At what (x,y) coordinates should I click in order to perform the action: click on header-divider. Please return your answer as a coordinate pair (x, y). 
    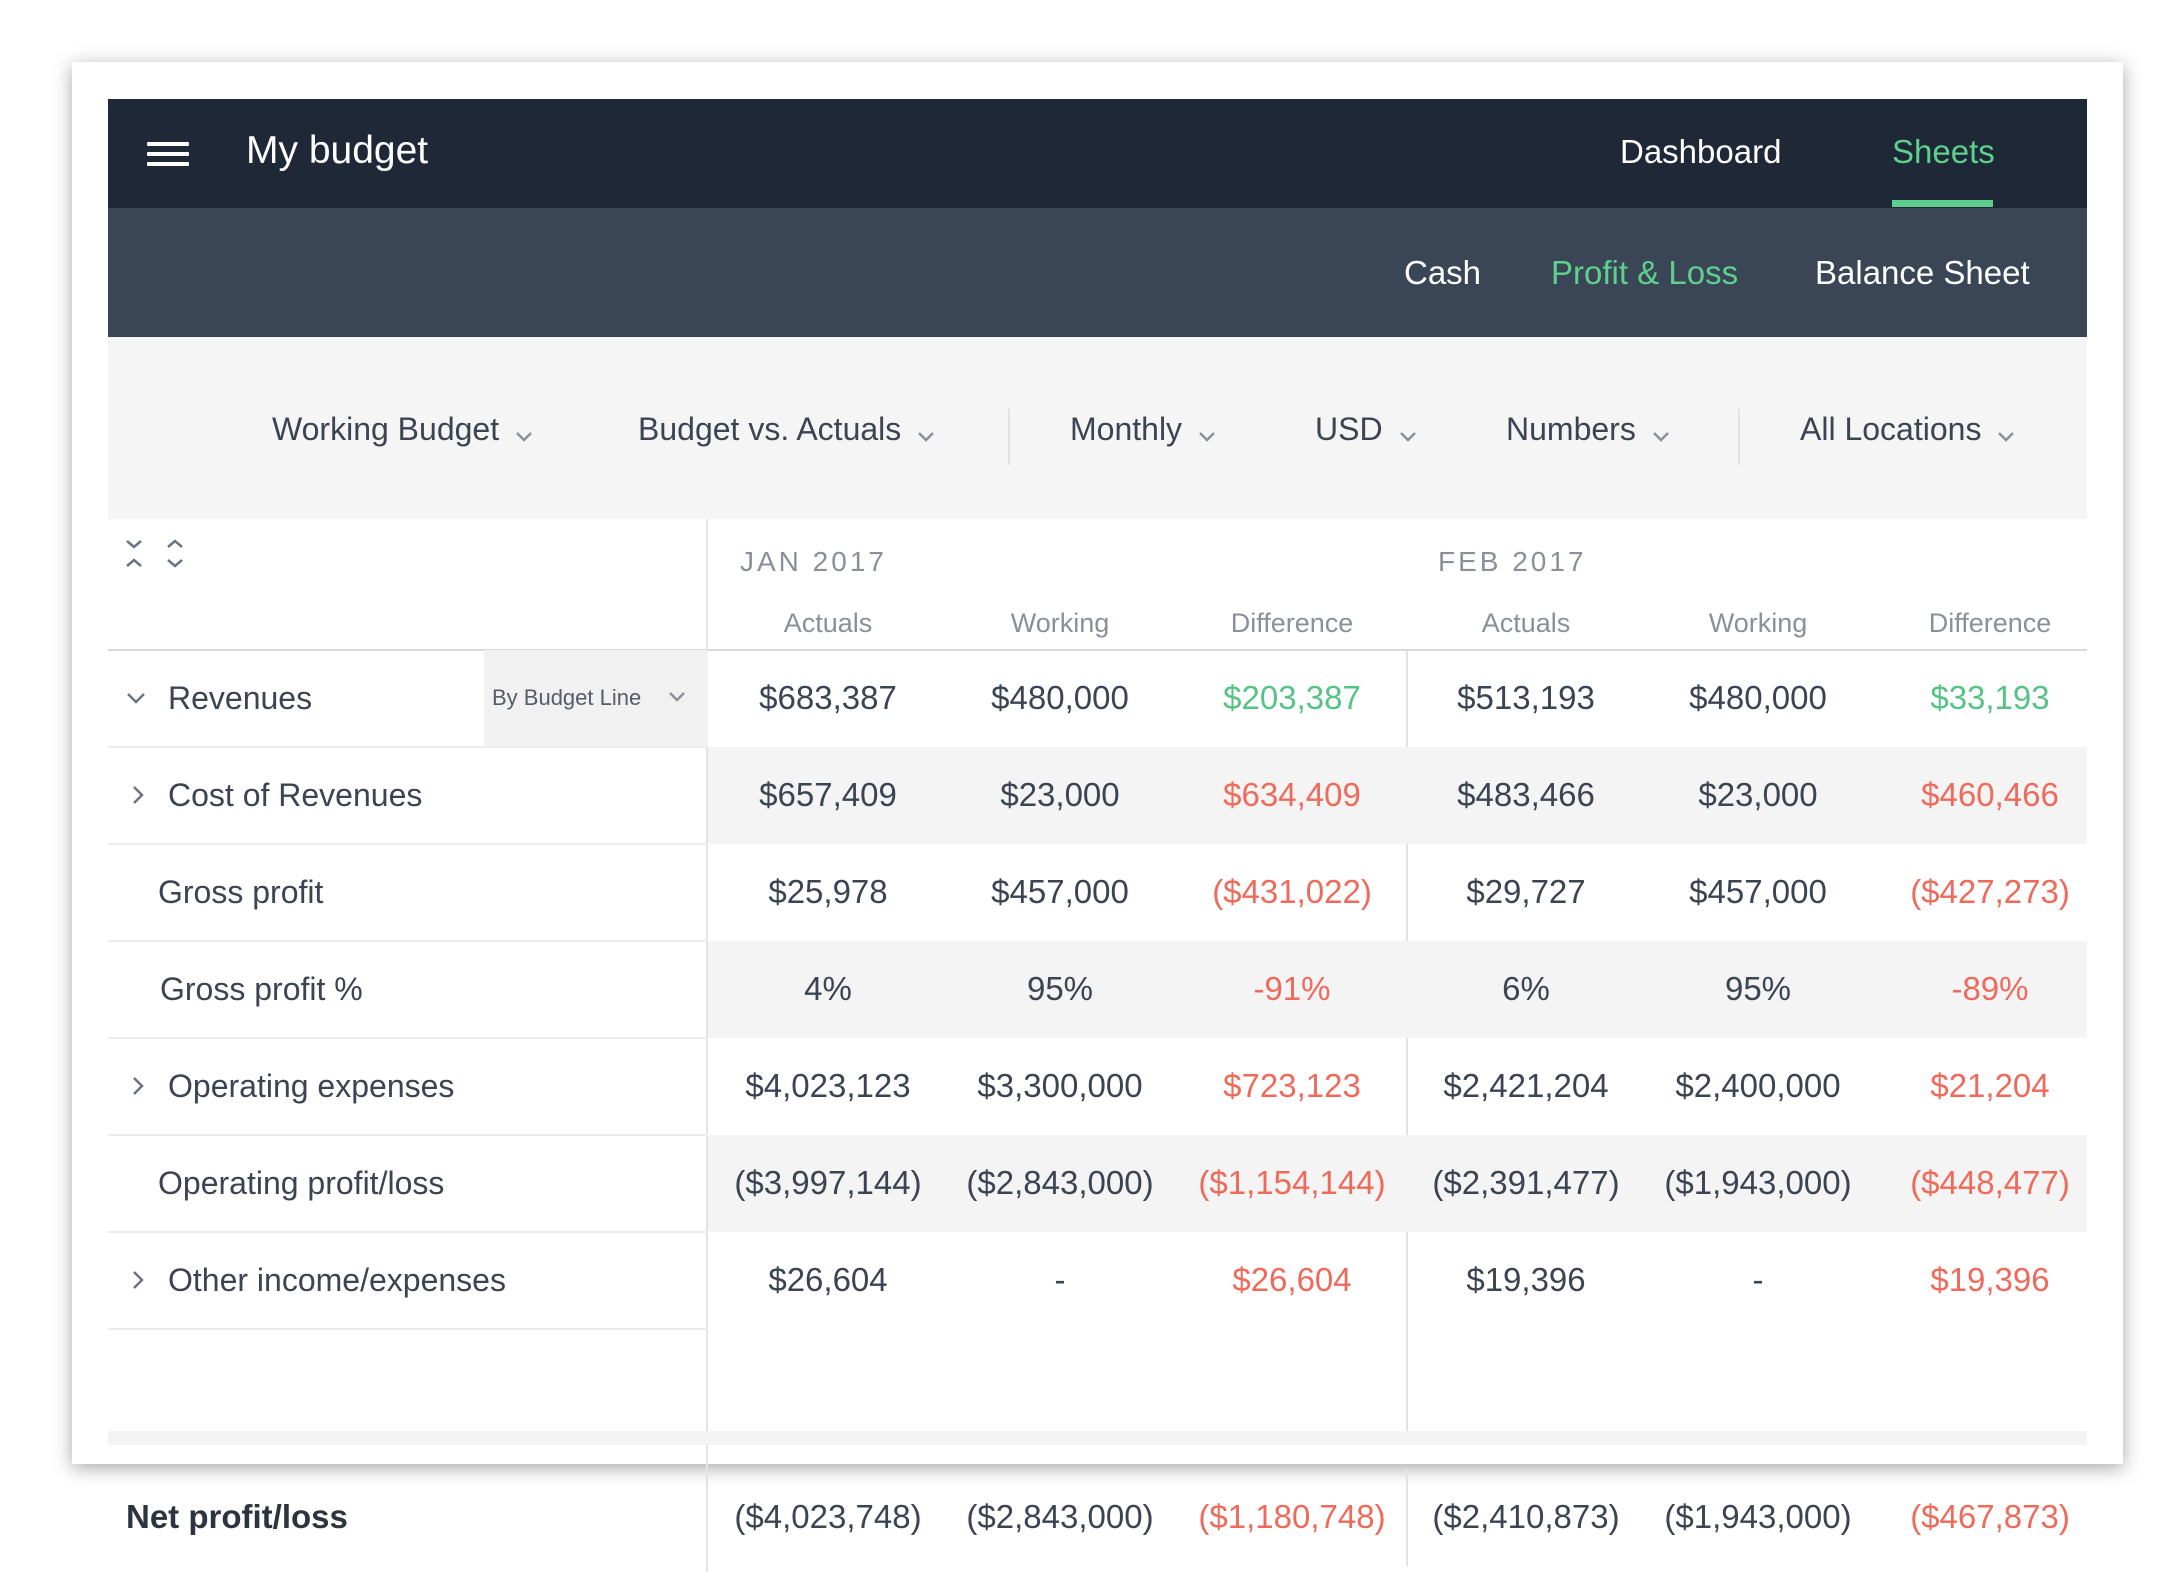
    Looking at the image, I should click on (1097, 650).